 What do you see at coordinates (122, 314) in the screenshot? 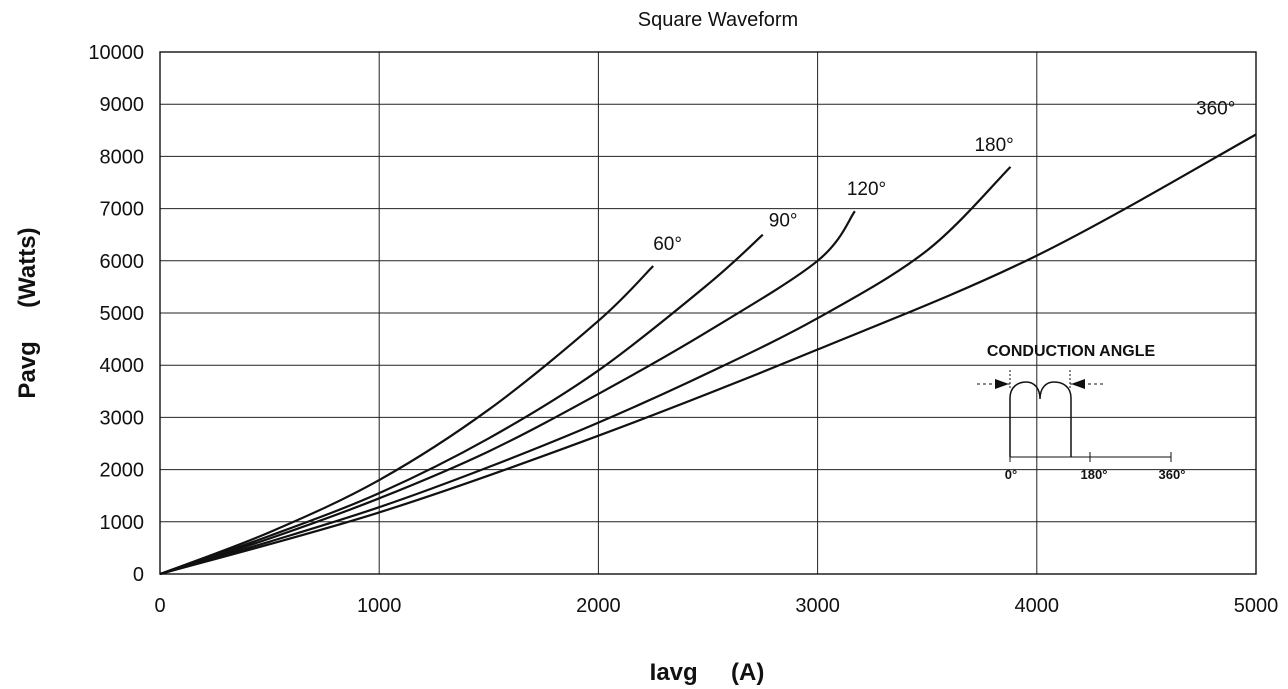
I see `y-tick-label: 5000` at bounding box center [122, 314].